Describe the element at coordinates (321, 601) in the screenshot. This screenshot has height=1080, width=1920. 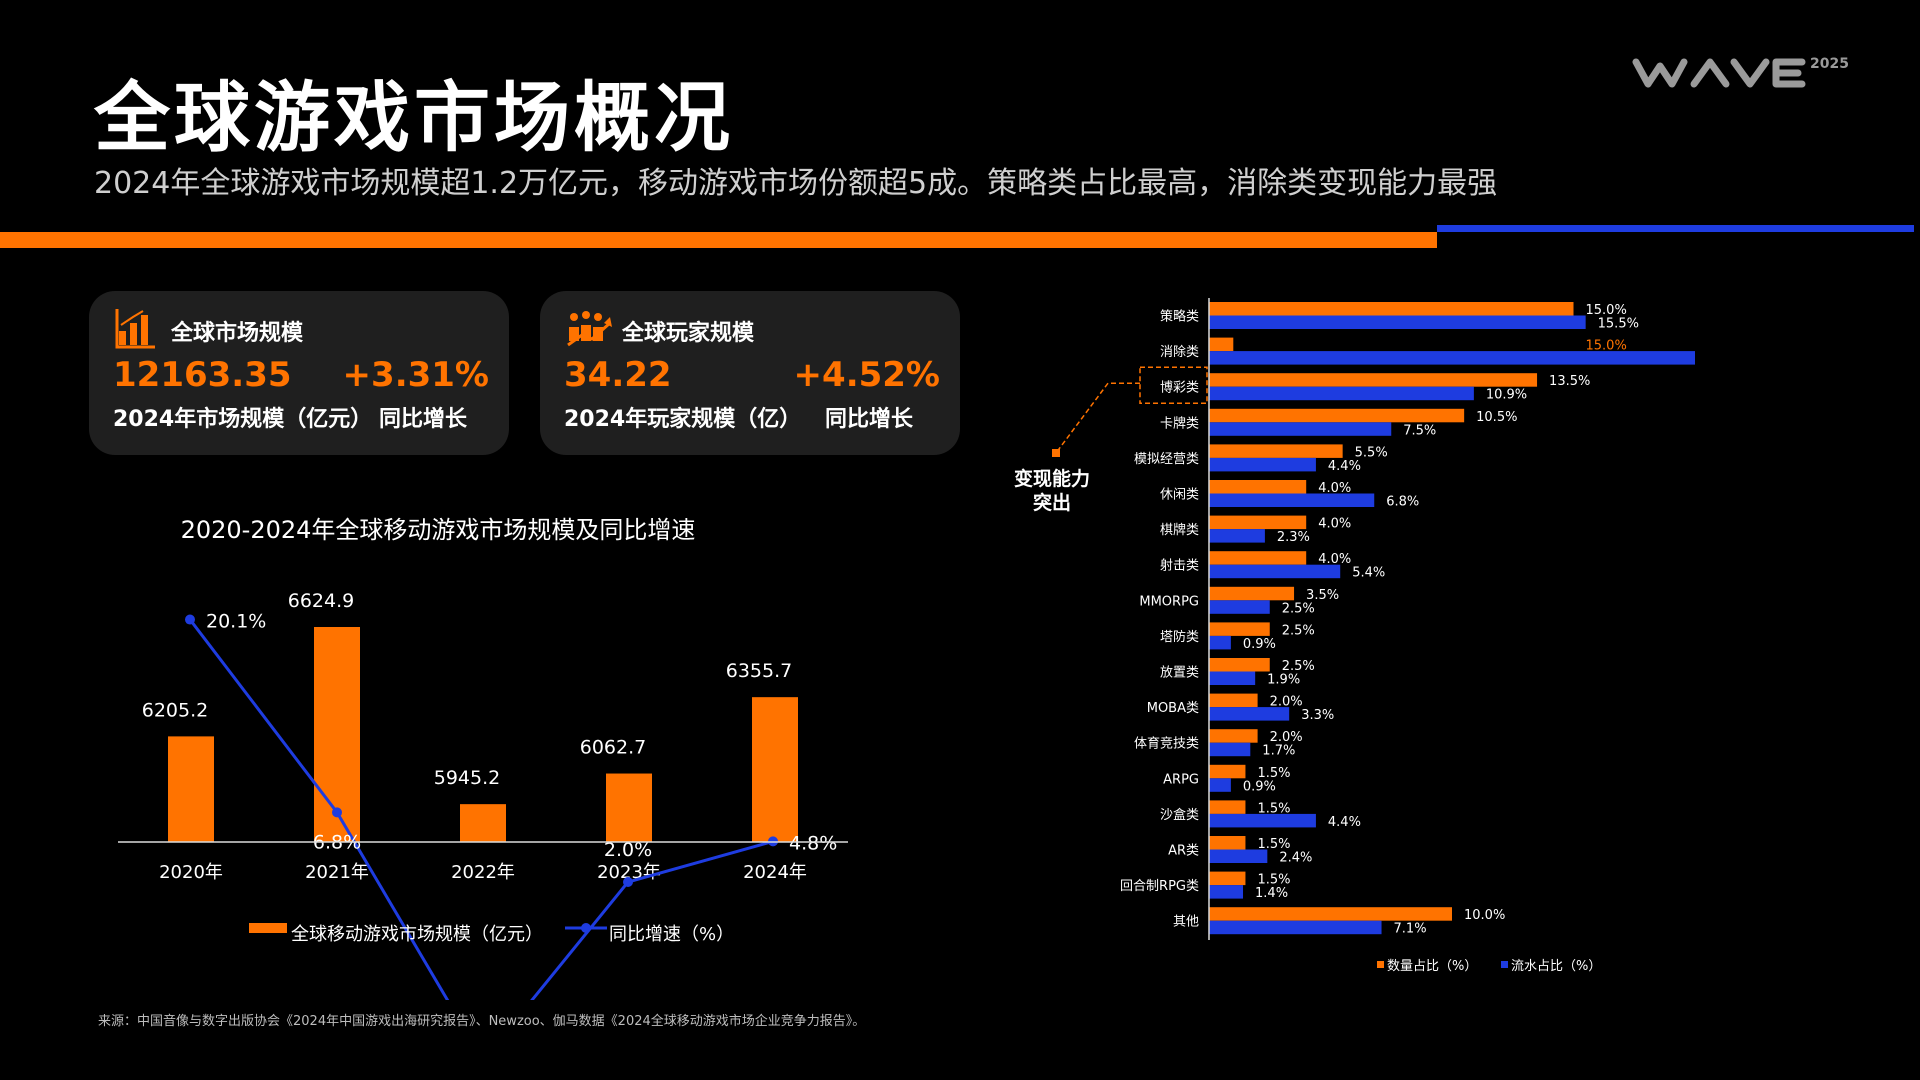
I see `bar-value-label: 6624.9` at that location.